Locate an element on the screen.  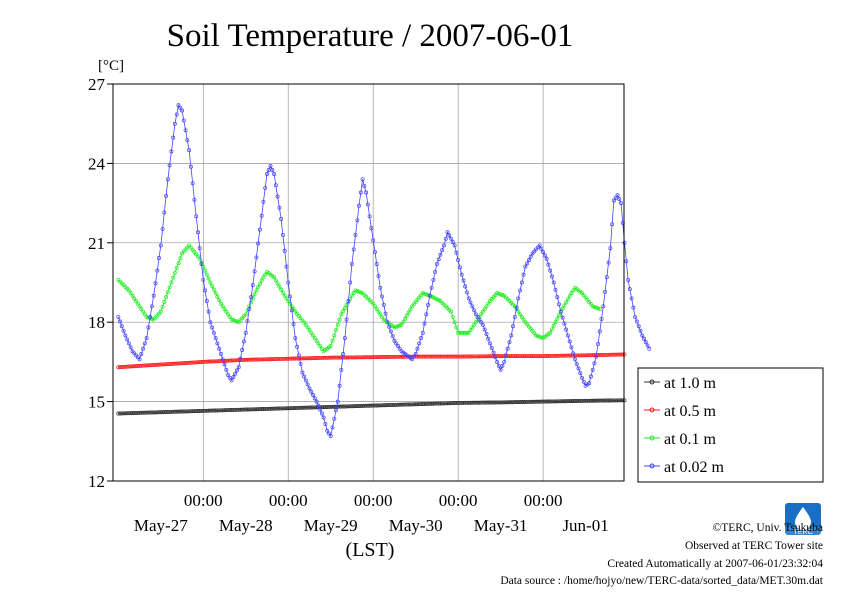
legend-label: at 0.02 m is located at coordinates (694, 467).